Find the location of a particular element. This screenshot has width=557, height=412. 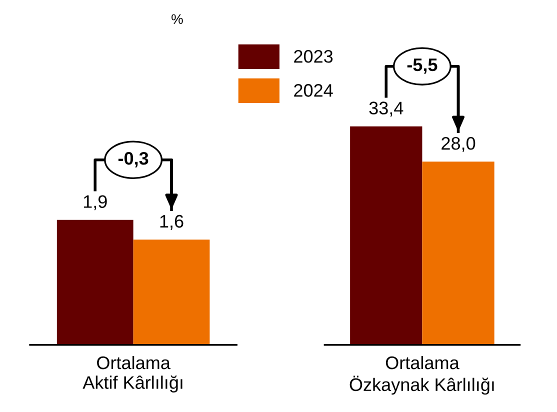

legend-label: 2023 is located at coordinates (313, 56).